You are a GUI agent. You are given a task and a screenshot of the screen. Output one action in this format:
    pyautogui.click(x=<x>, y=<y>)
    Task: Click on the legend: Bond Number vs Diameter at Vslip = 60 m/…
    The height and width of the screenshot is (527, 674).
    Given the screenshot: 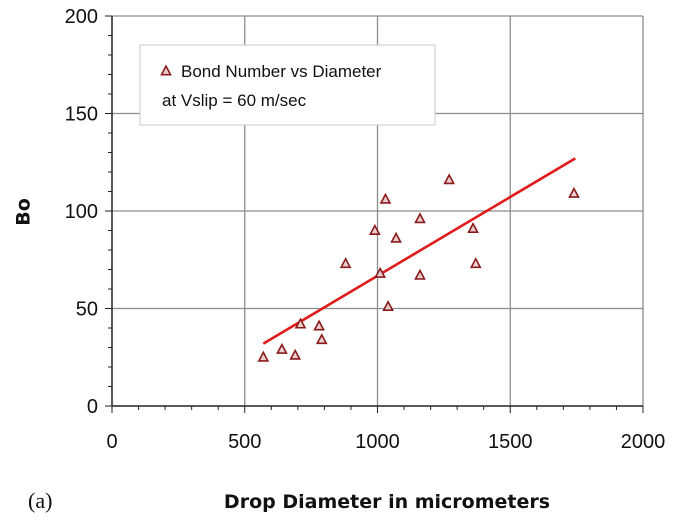 What is the action you would take?
    pyautogui.click(x=287, y=85)
    